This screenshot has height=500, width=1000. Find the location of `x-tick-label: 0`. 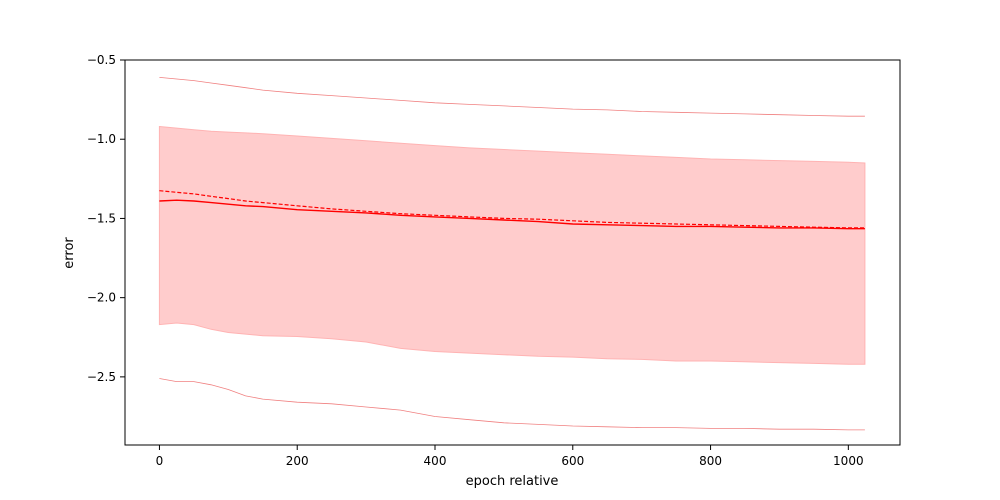

x-tick-label: 0 is located at coordinates (160, 461).